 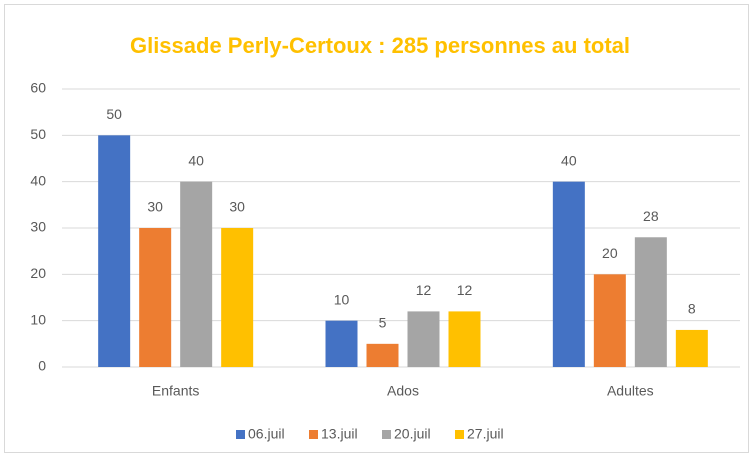 I want to click on data-label: 50, so click(x=114, y=114).